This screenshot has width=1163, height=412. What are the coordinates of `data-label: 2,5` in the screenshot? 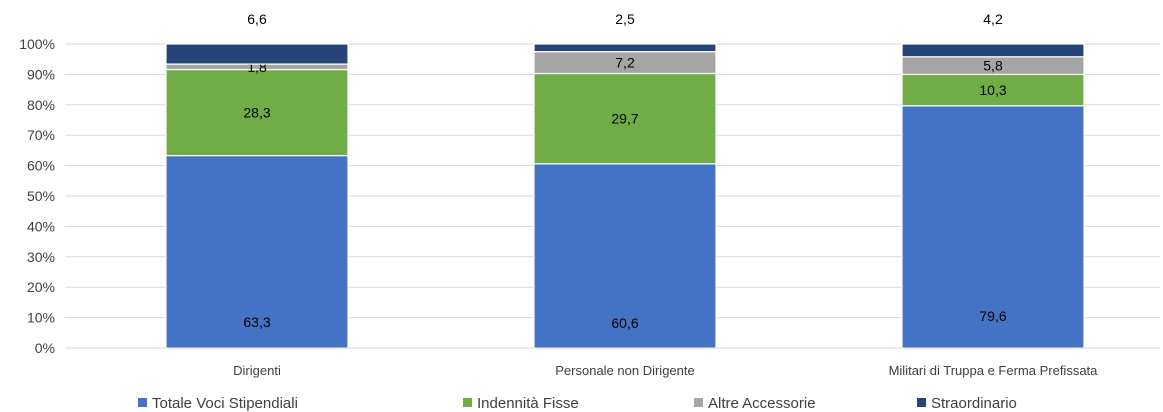 It's located at (625, 19).